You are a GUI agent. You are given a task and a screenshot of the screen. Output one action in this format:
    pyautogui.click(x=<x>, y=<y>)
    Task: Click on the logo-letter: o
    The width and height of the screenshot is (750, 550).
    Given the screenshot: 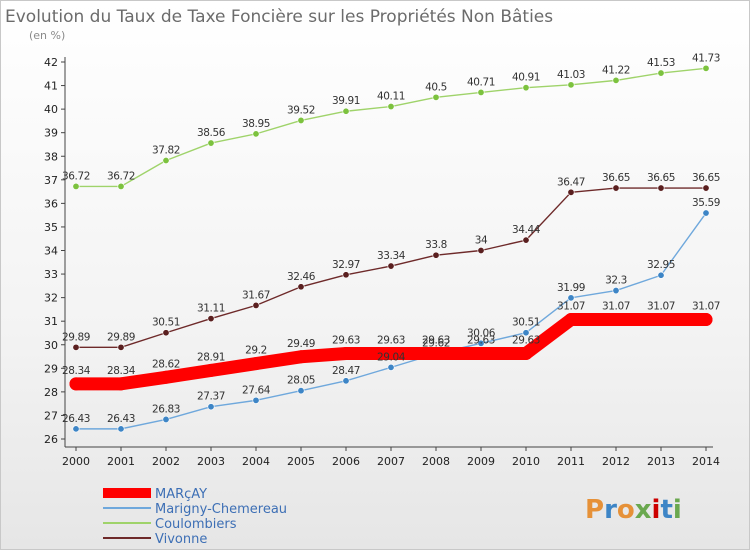 What is the action you would take?
    pyautogui.click(x=626, y=510)
    